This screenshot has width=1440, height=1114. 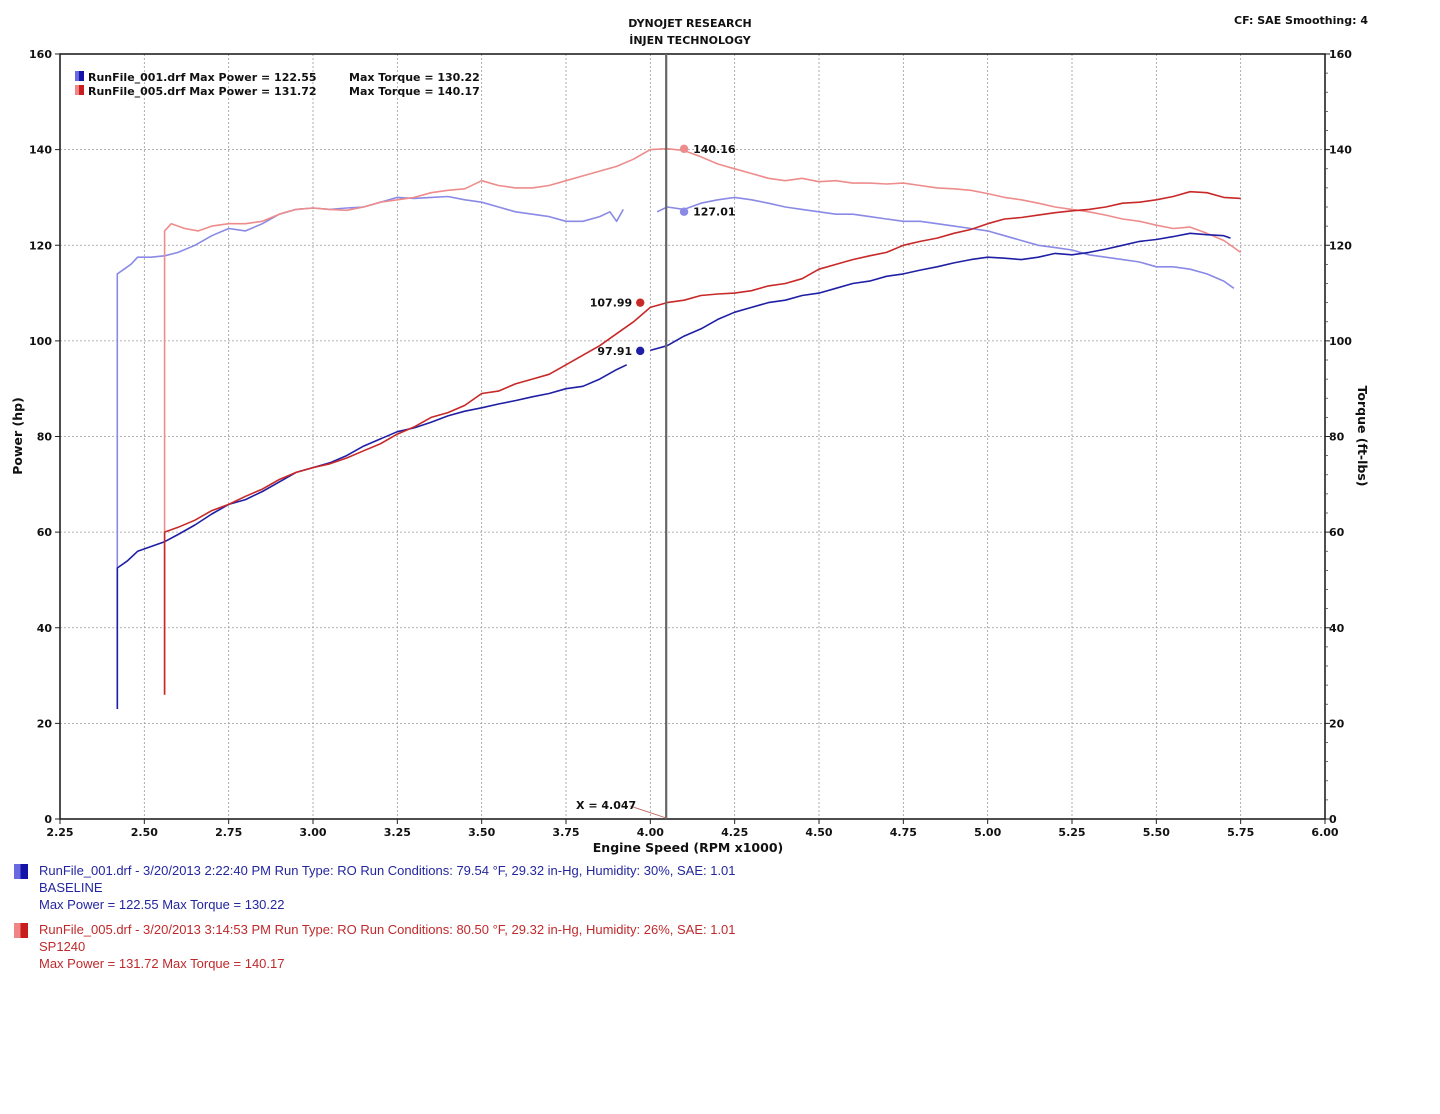 What do you see at coordinates (40, 54) in the screenshot?
I see `y-tick-label-left-8: 160` at bounding box center [40, 54].